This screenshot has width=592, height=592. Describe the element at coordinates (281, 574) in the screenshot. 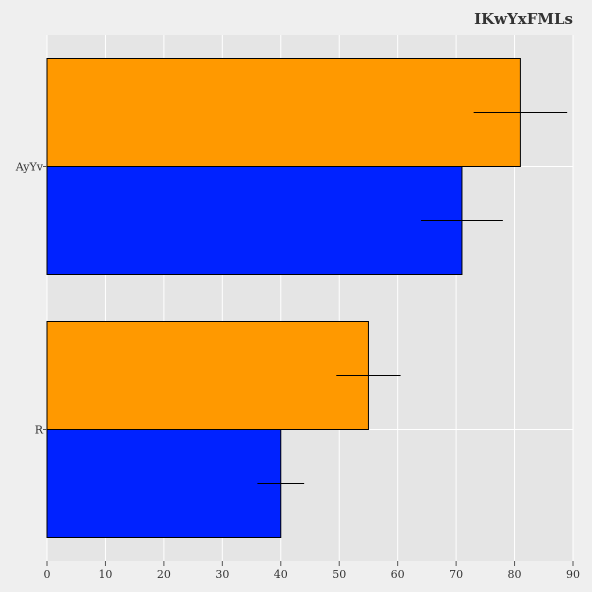

I see `x-tick-label: 40` at that location.